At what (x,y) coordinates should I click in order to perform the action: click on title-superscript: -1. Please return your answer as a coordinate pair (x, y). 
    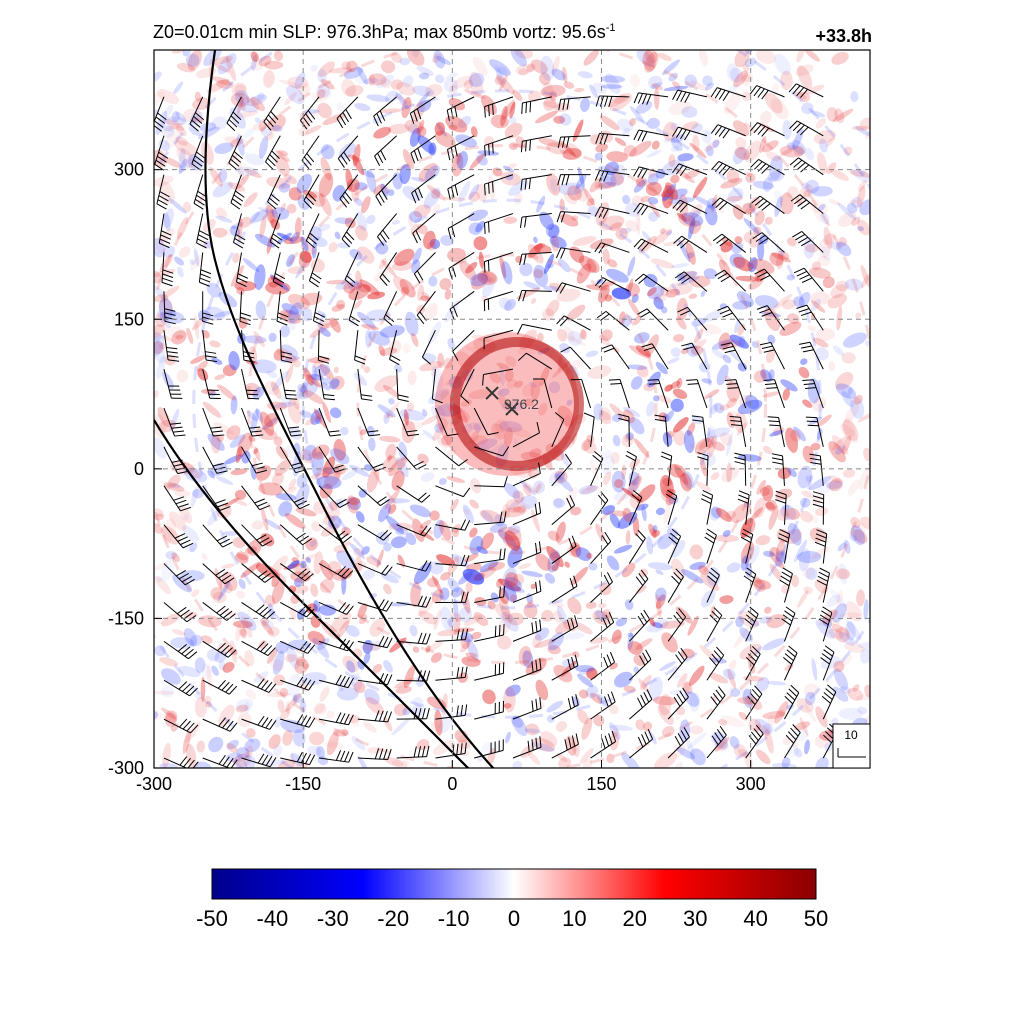
    Looking at the image, I should click on (611, 28).